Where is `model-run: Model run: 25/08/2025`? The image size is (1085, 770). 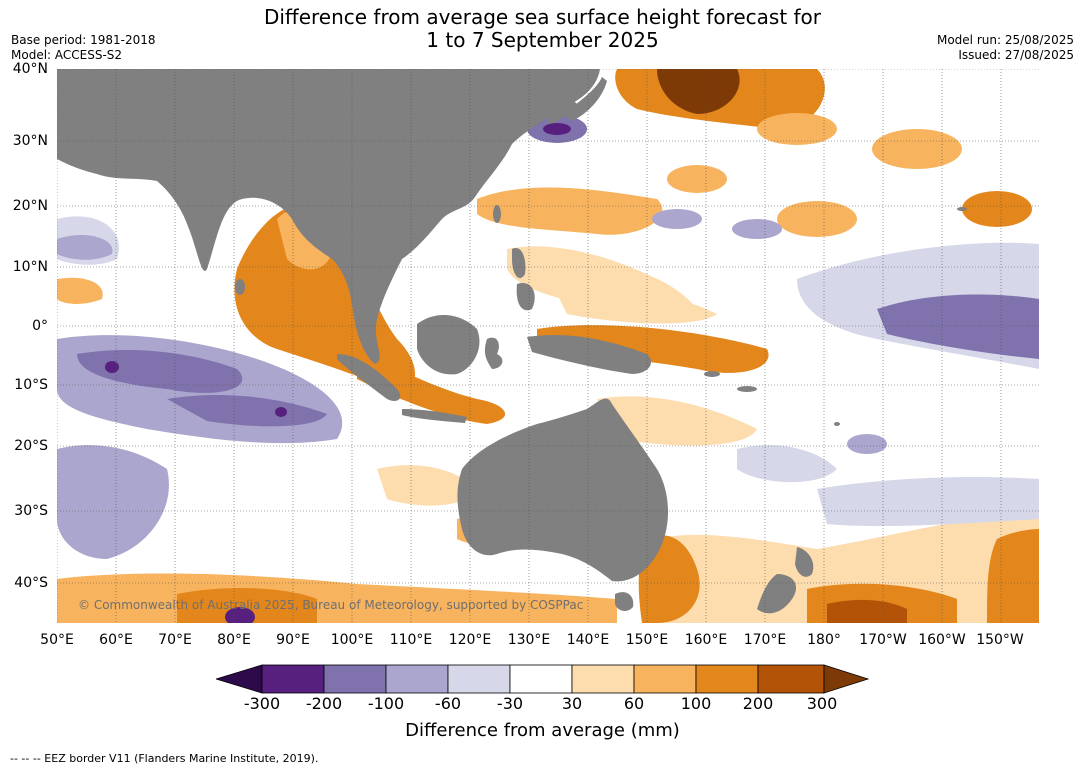 model-run: Model run: 25/08/2025 is located at coordinates (1005, 40).